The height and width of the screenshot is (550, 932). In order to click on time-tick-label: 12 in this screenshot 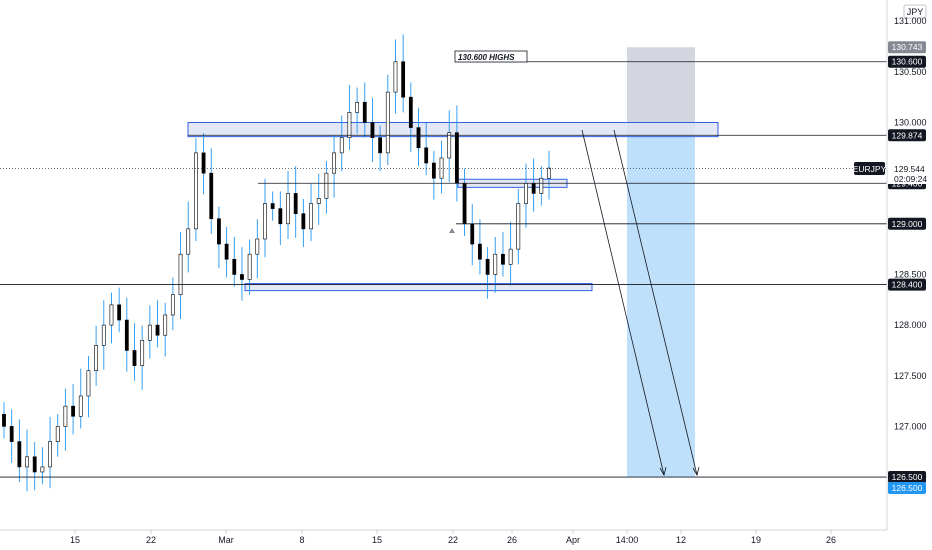, I will do `click(681, 540)`.